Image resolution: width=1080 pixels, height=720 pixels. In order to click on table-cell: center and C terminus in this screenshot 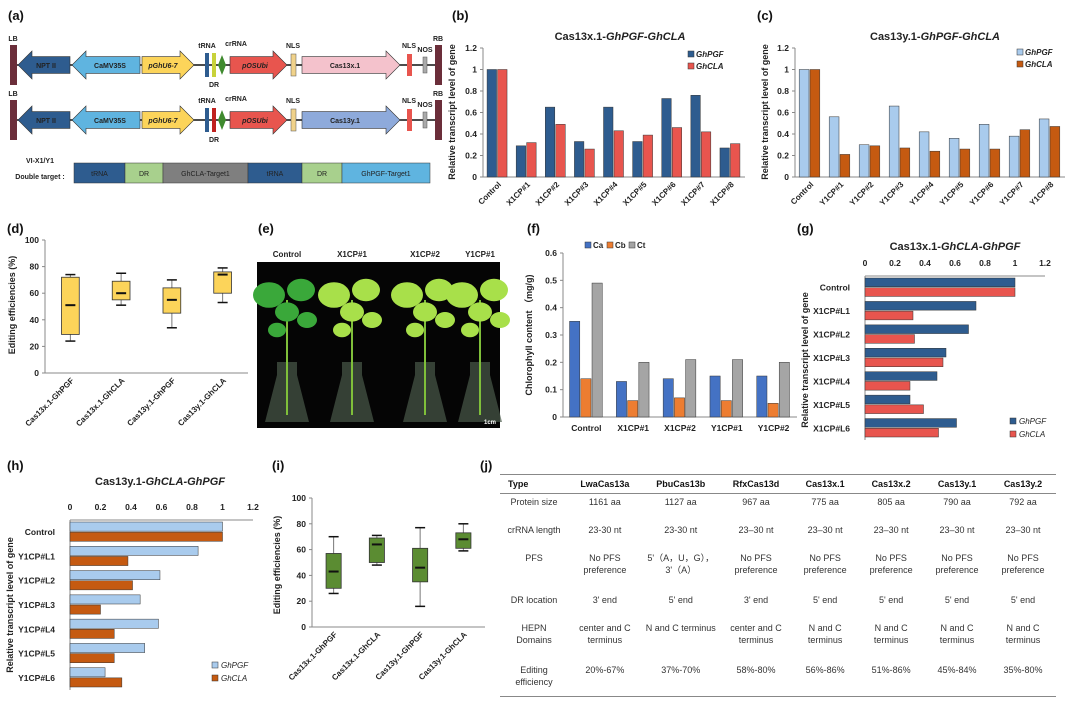, I will do `click(605, 634)`.